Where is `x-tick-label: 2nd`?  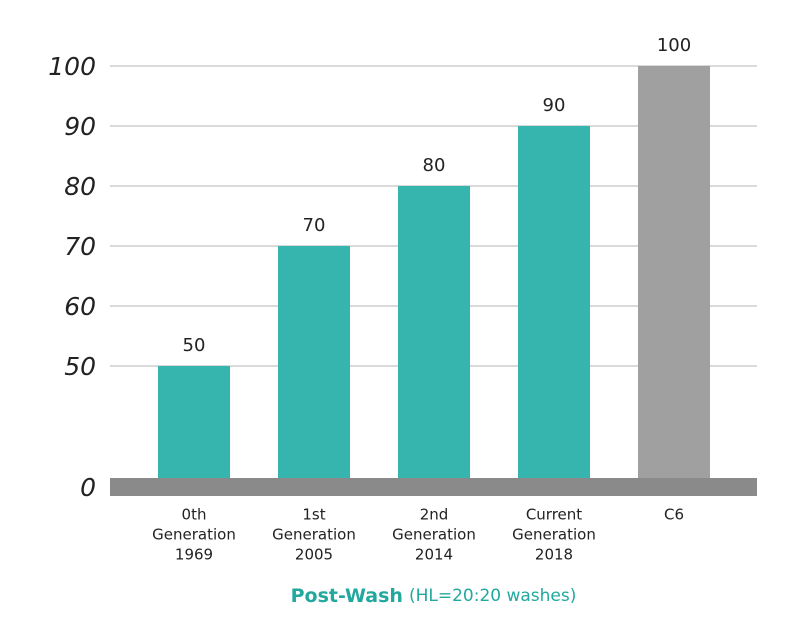
x-tick-label: 2nd is located at coordinates (434, 515).